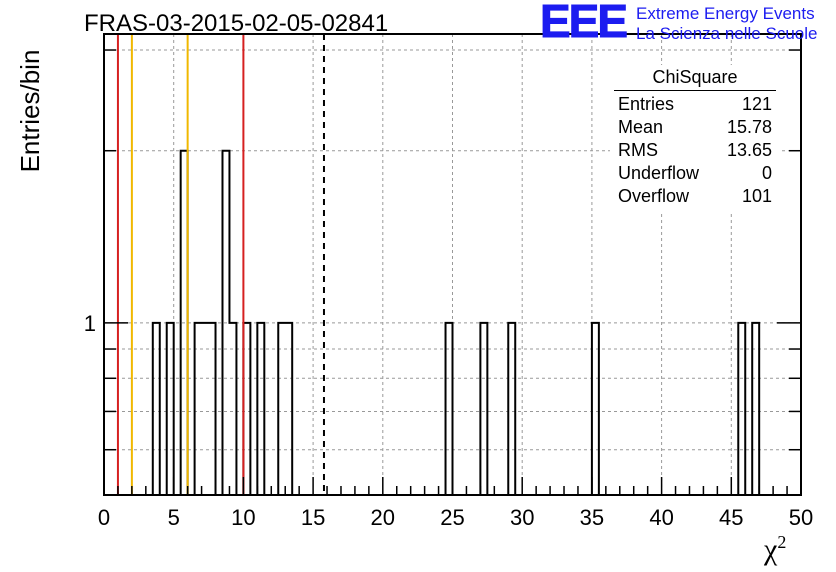 The width and height of the screenshot is (836, 572). I want to click on y-tick-label: 1, so click(90, 323).